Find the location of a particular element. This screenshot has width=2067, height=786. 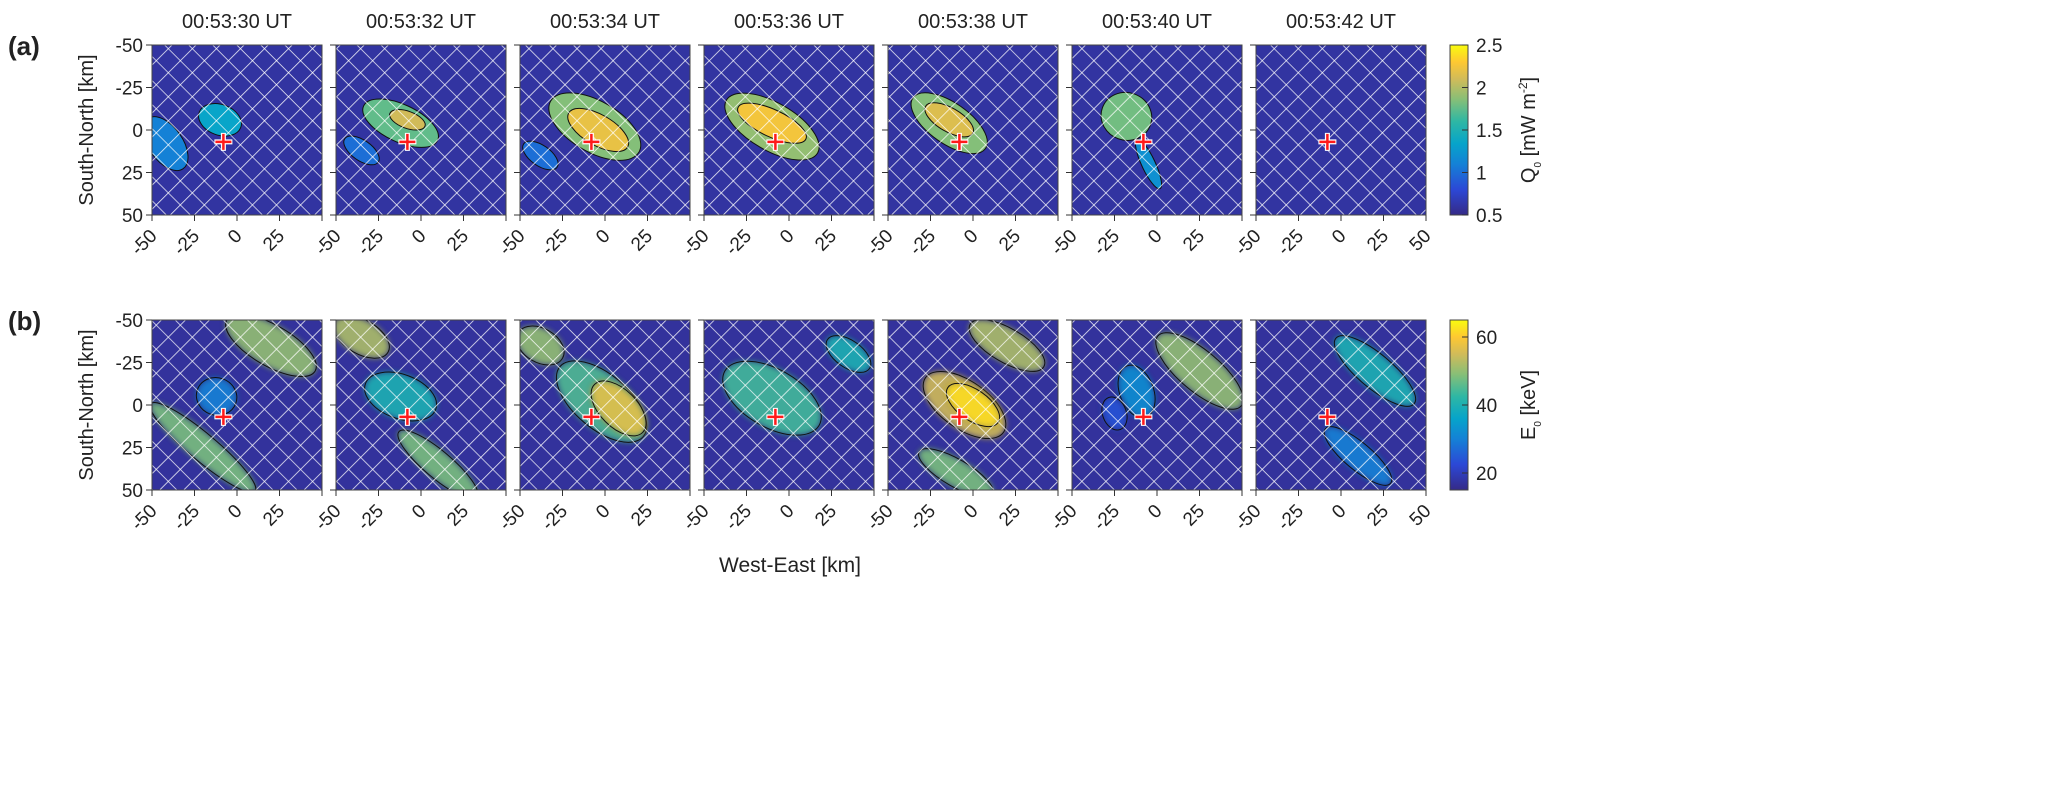

panel-time-title: 00:53:32 UT is located at coordinates (421, 22).